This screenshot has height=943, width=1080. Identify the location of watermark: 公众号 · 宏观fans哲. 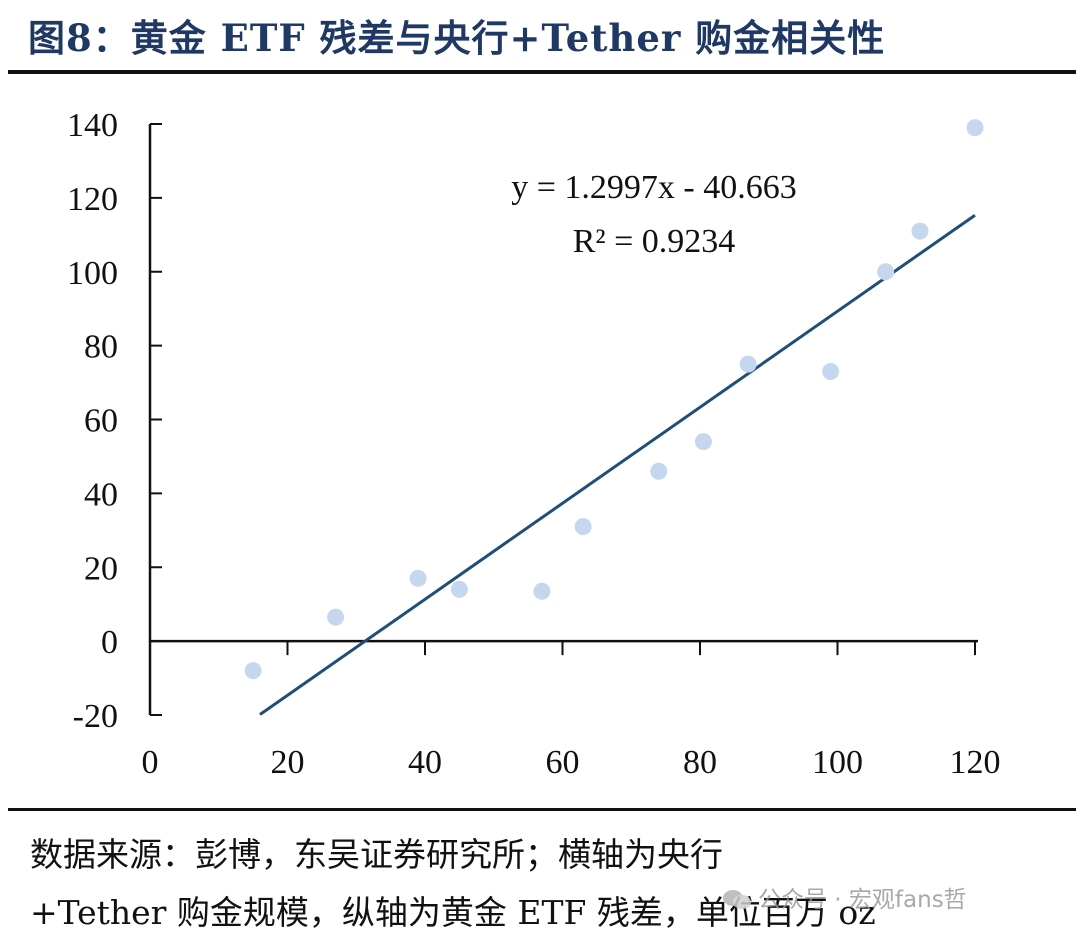
(844, 897).